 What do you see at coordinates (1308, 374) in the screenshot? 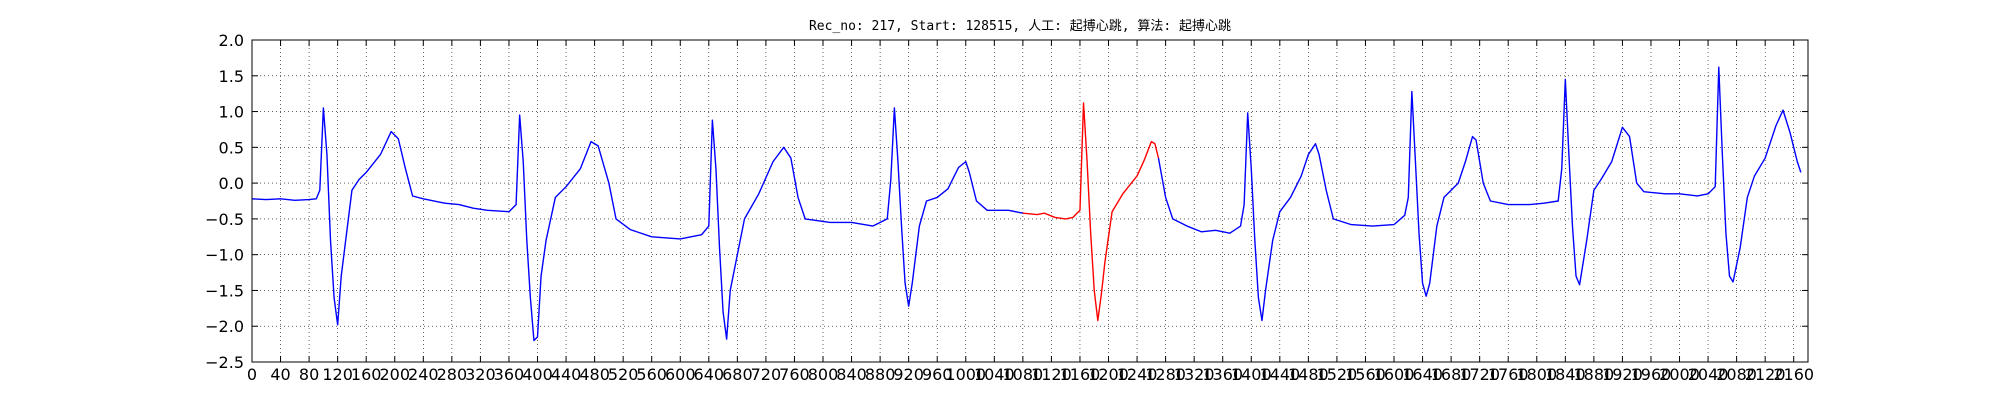
I see `x-tick-label: 1480` at bounding box center [1308, 374].